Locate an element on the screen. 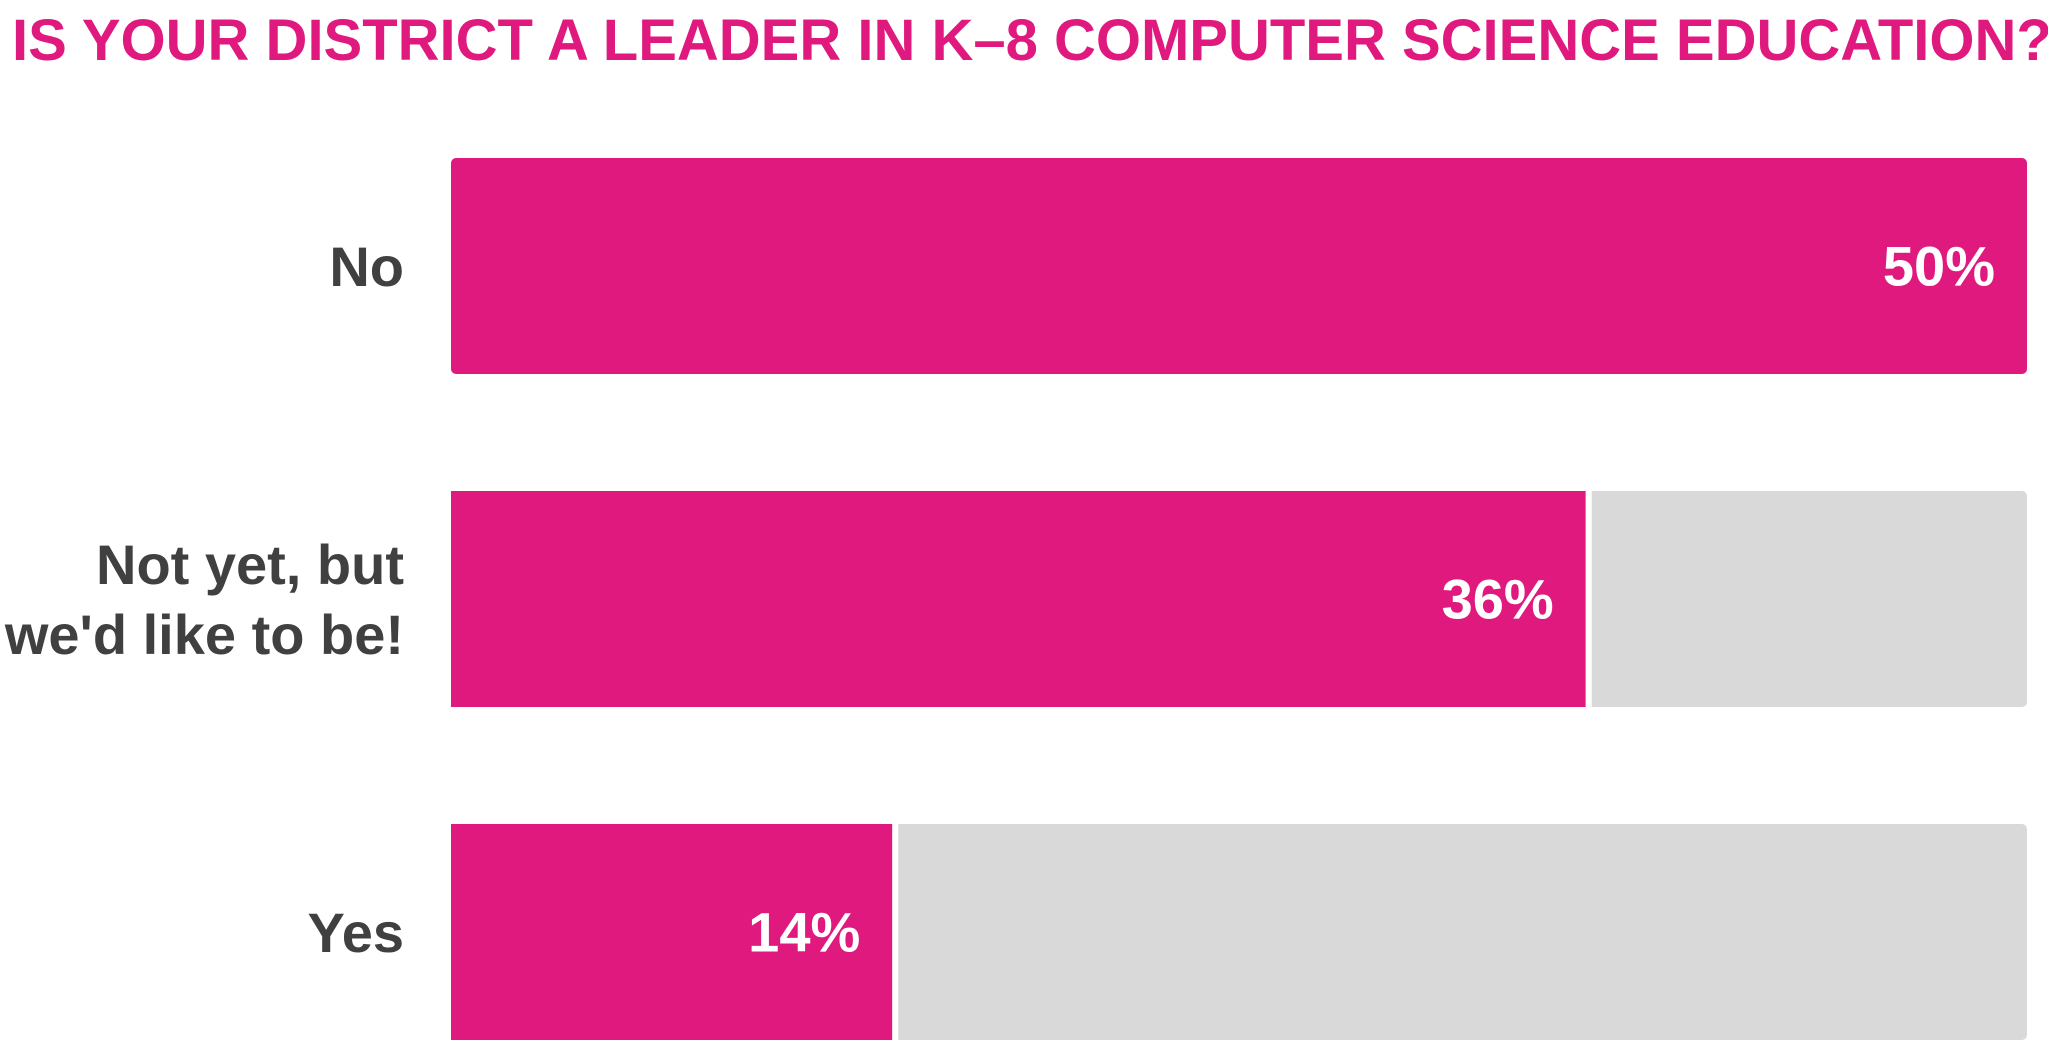 Image resolution: width=2048 pixels, height=1048 pixels. category-label: Yes is located at coordinates (355, 932).